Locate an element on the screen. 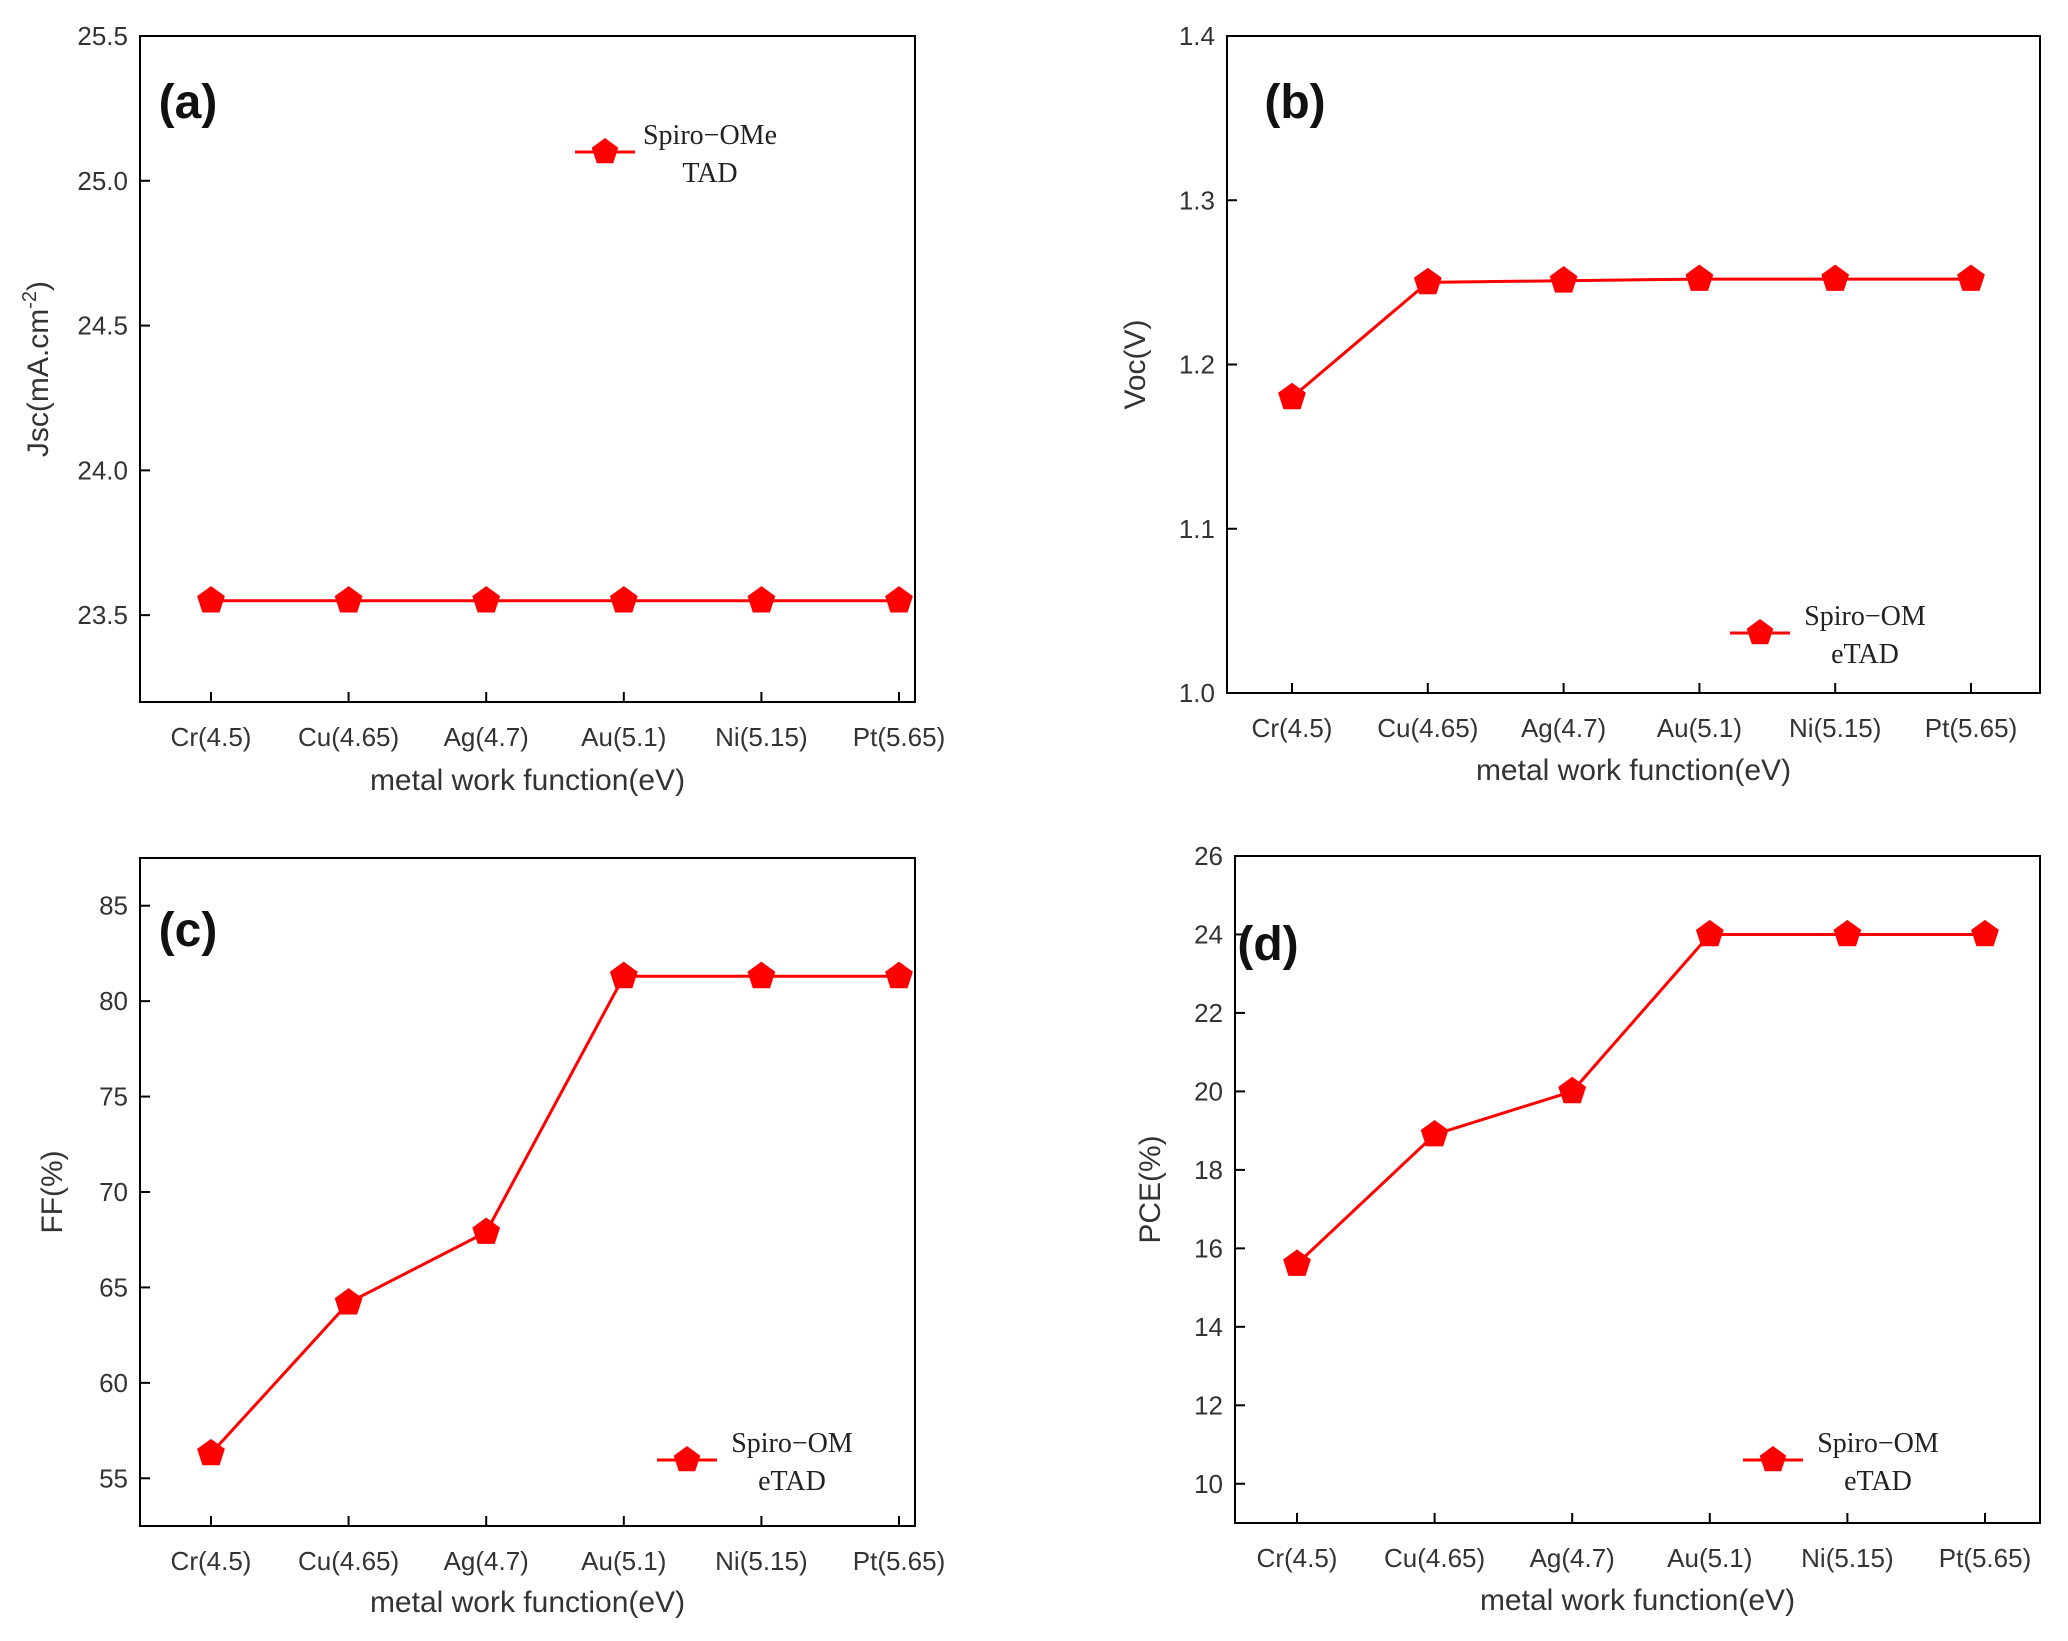 The width and height of the screenshot is (2068, 1641). panel-label: (b) is located at coordinates (1294, 102).